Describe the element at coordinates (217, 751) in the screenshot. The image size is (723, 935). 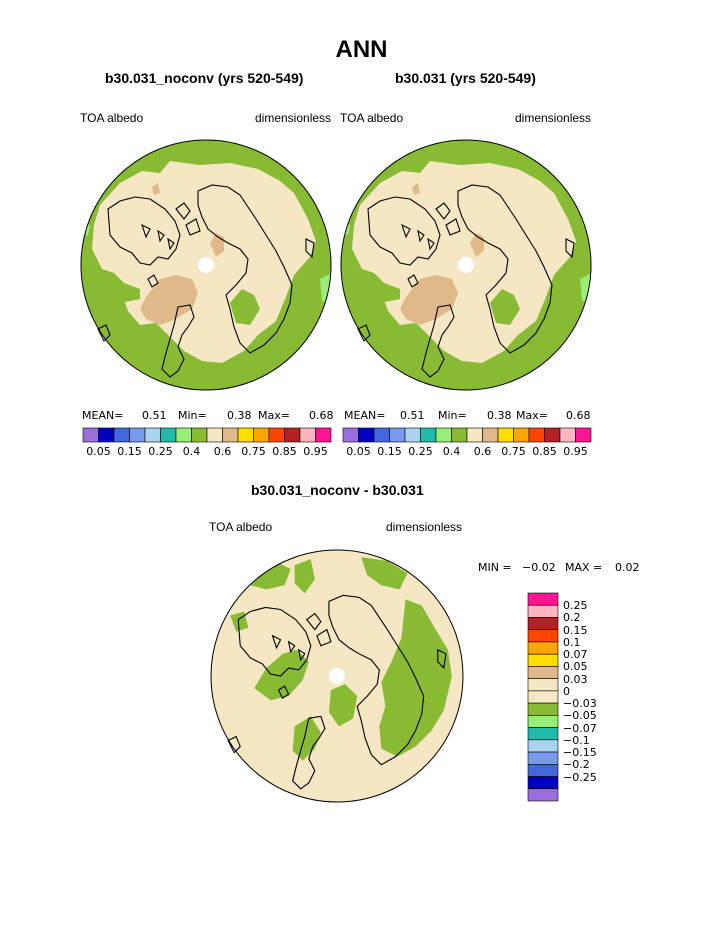
I see `region-neg-0.03-i` at that location.